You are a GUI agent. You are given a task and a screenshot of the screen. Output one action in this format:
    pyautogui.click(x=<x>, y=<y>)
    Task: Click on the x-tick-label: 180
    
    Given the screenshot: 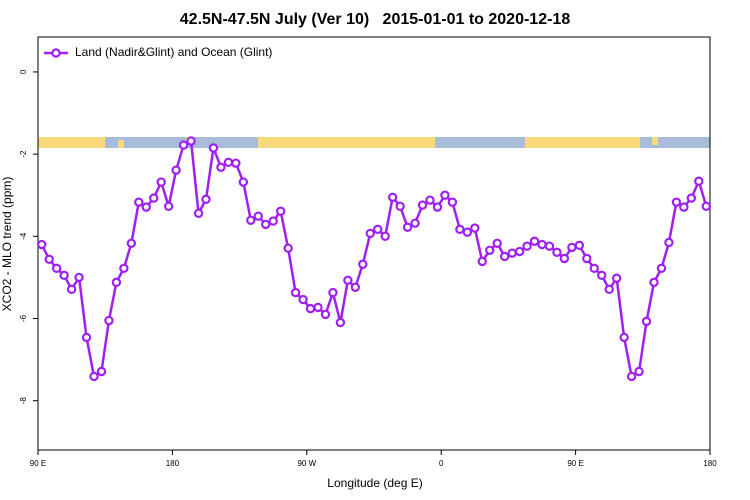 What is the action you would take?
    pyautogui.click(x=173, y=463)
    